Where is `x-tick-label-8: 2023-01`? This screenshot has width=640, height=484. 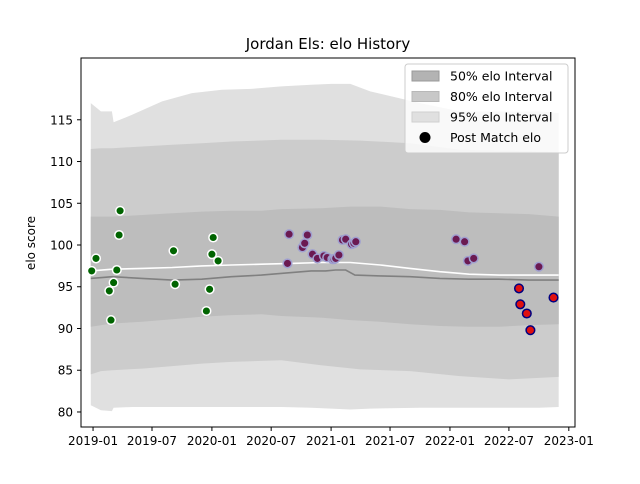 x-tick-label-8: 2023-01 is located at coordinates (569, 441).